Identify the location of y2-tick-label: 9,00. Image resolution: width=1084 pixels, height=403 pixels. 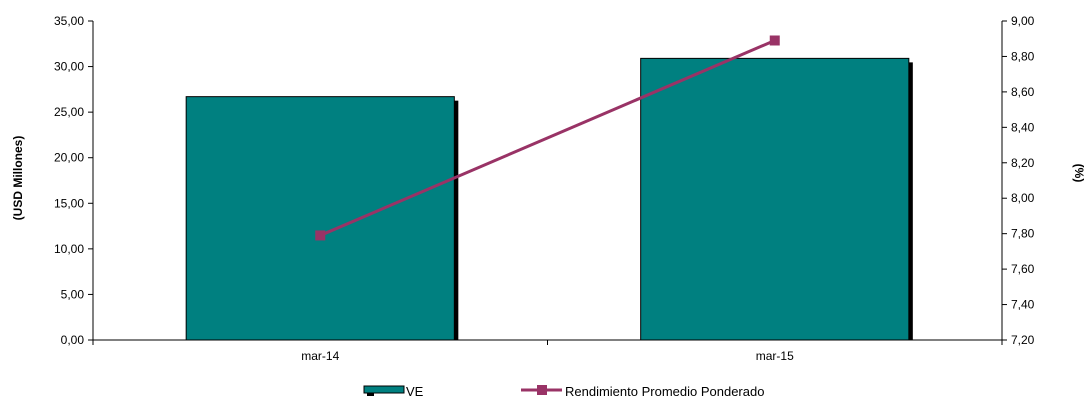
(1023, 21).